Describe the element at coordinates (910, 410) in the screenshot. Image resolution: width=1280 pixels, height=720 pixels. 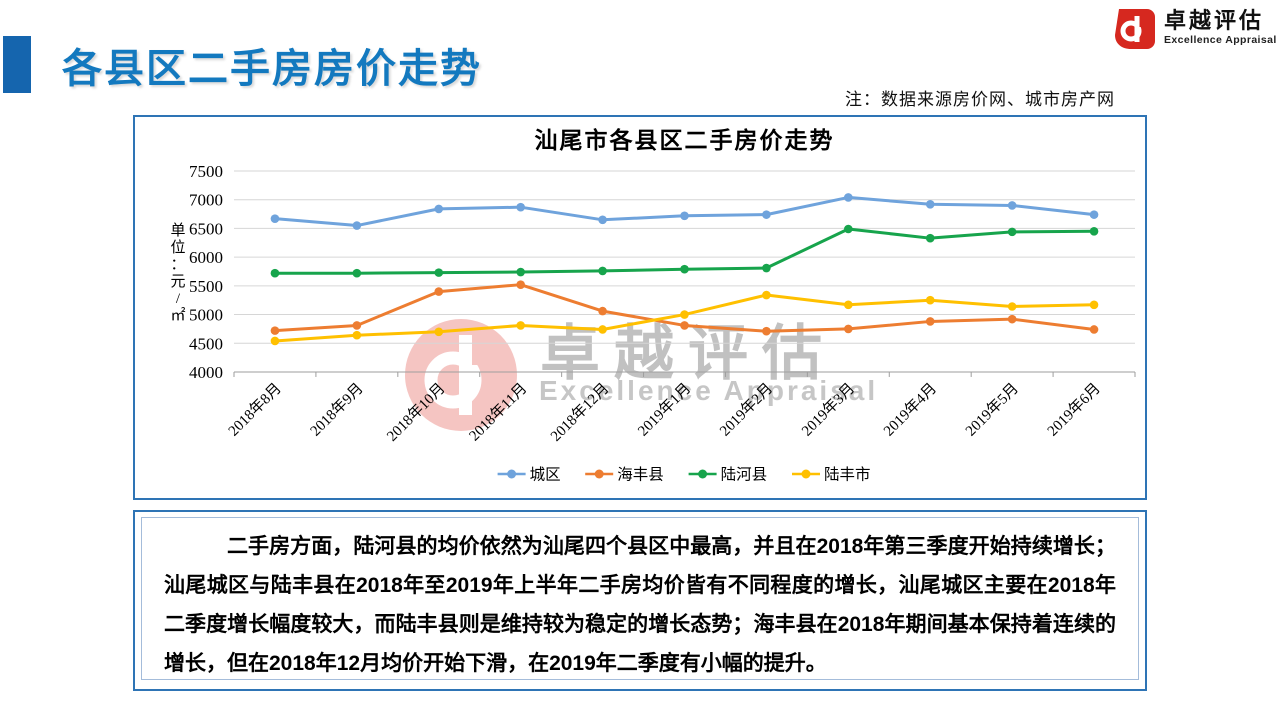
I see `svg-text: 2019年4月` at that location.